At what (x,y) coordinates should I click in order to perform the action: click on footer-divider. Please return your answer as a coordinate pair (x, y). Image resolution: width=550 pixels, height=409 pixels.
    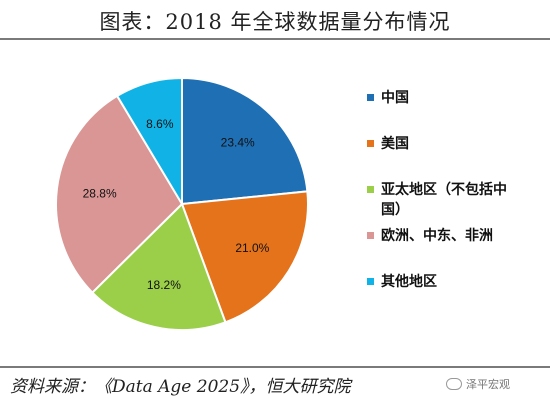
    Looking at the image, I should click on (275, 367).